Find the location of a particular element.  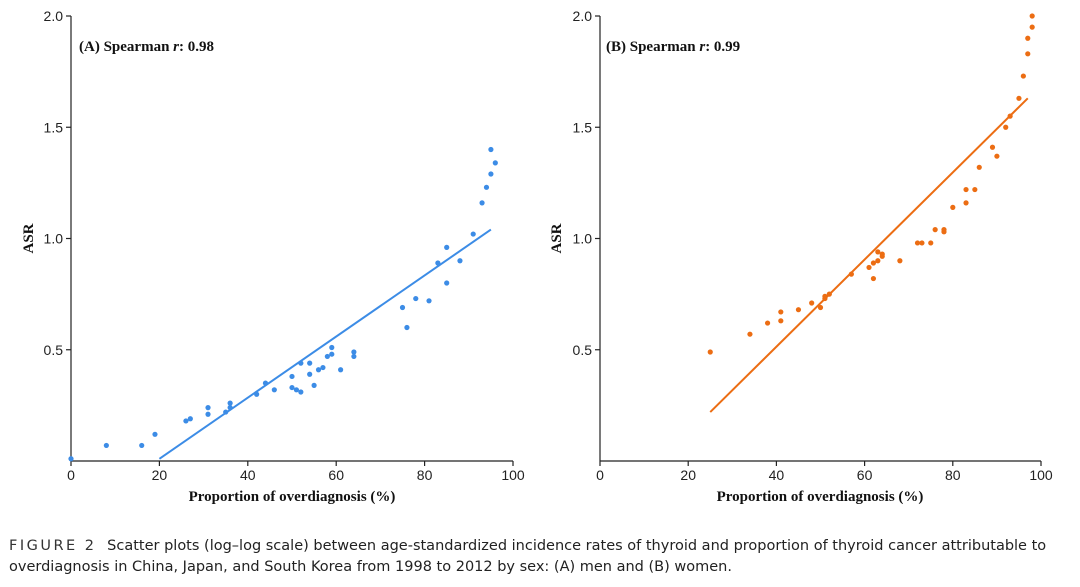

panel-b-annotation: (B) Spearman r: 0.99 is located at coordinates (673, 47).